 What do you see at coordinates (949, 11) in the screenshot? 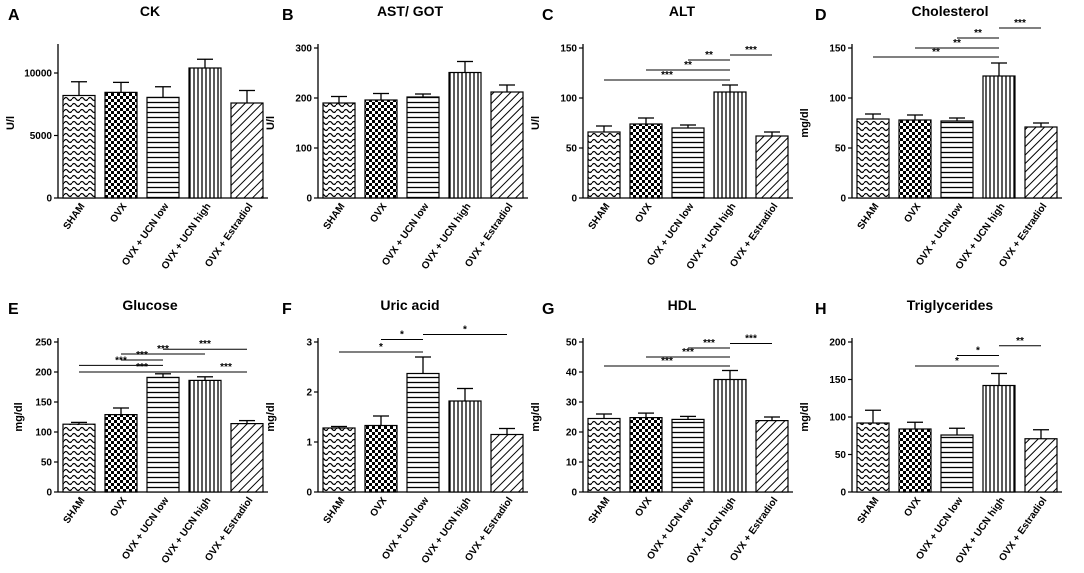
I see `chart-title: Cholesterol` at bounding box center [949, 11].